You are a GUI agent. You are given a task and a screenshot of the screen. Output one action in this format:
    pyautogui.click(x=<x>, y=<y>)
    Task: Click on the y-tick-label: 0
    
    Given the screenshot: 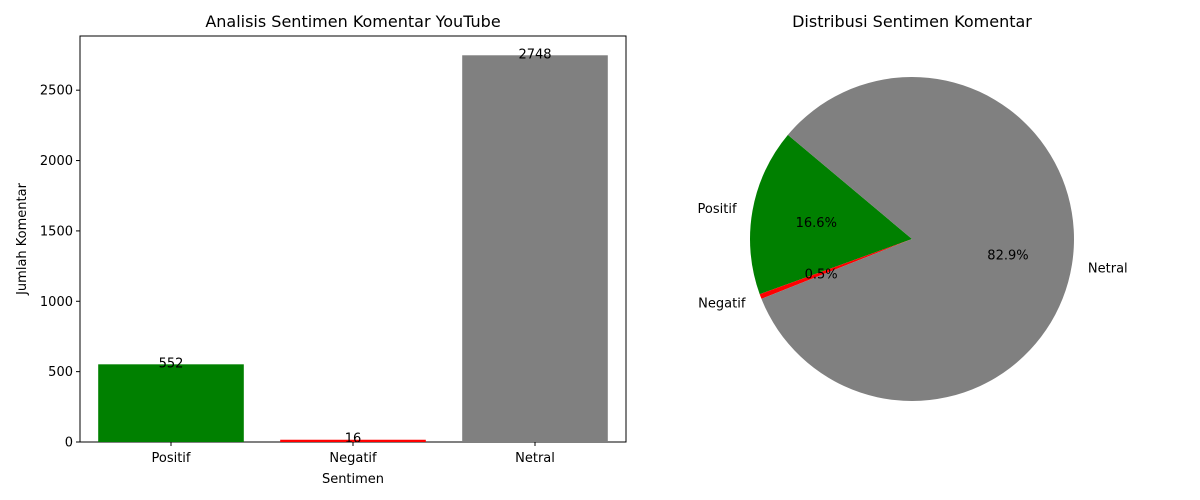 What is the action you would take?
    pyautogui.click(x=69, y=443)
    